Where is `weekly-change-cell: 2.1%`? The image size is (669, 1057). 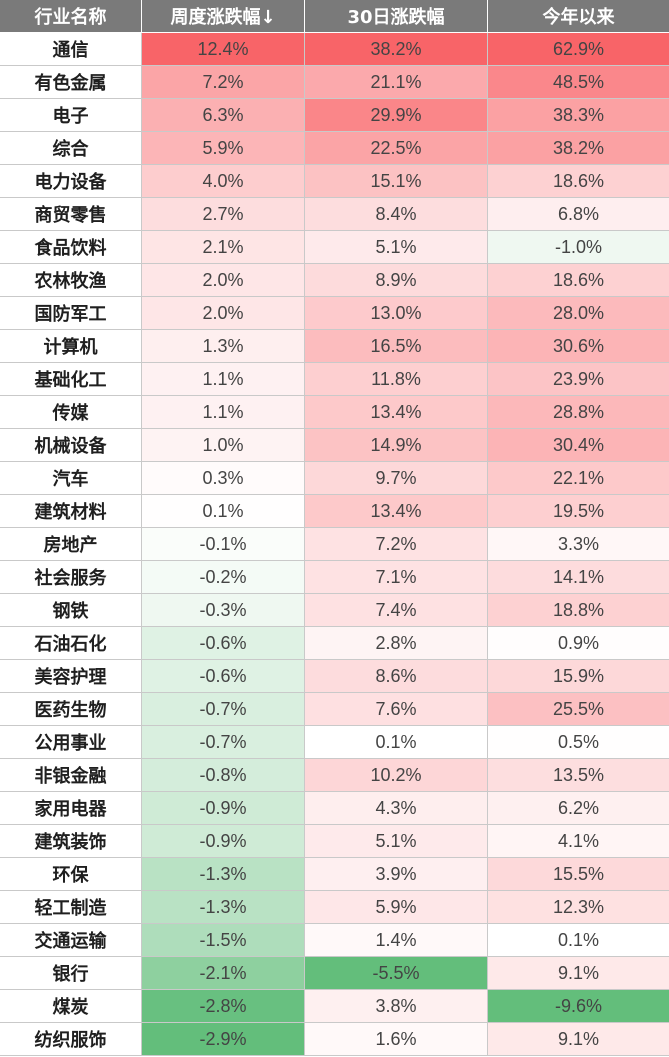
weekly-change-cell: 2.1% is located at coordinates (223, 247).